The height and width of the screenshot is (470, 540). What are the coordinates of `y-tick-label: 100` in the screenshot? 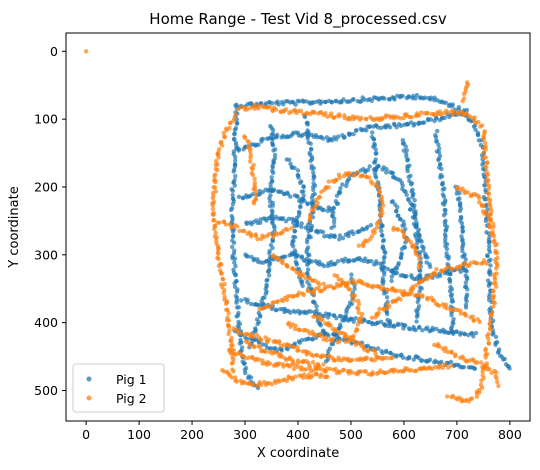 It's located at (46, 119).